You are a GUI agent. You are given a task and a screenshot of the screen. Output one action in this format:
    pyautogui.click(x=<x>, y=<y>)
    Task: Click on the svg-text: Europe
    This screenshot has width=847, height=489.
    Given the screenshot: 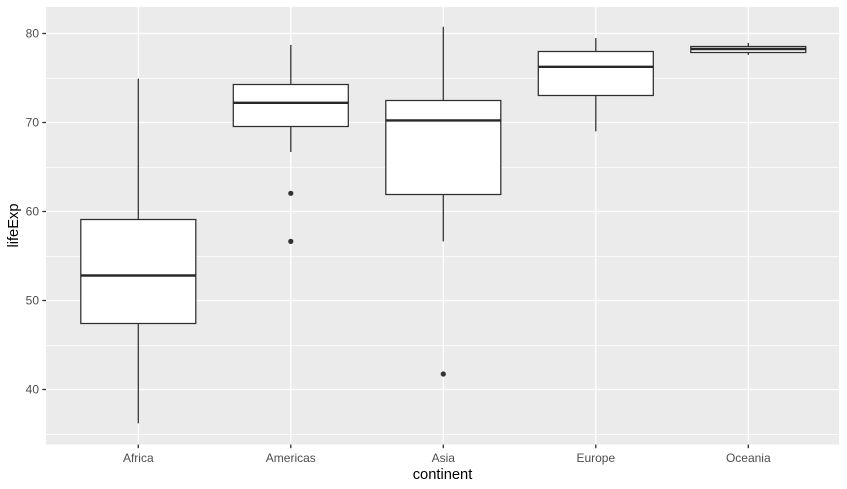 What is the action you would take?
    pyautogui.click(x=595, y=458)
    